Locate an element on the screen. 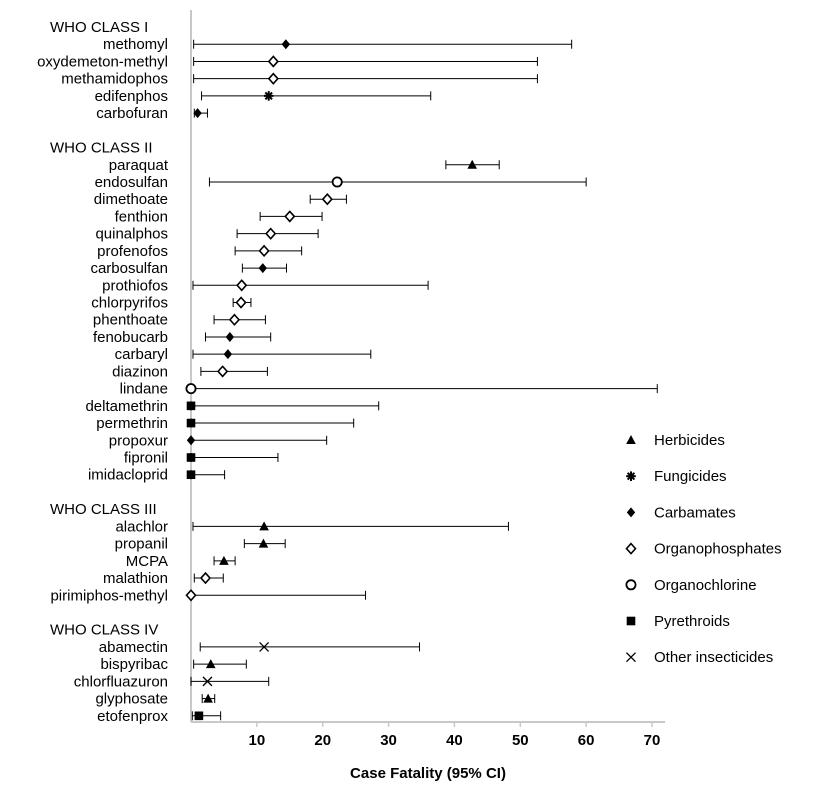 Image resolution: width=821 pixels, height=800 pixels. legend-item: Pyrethroids is located at coordinates (678, 621).